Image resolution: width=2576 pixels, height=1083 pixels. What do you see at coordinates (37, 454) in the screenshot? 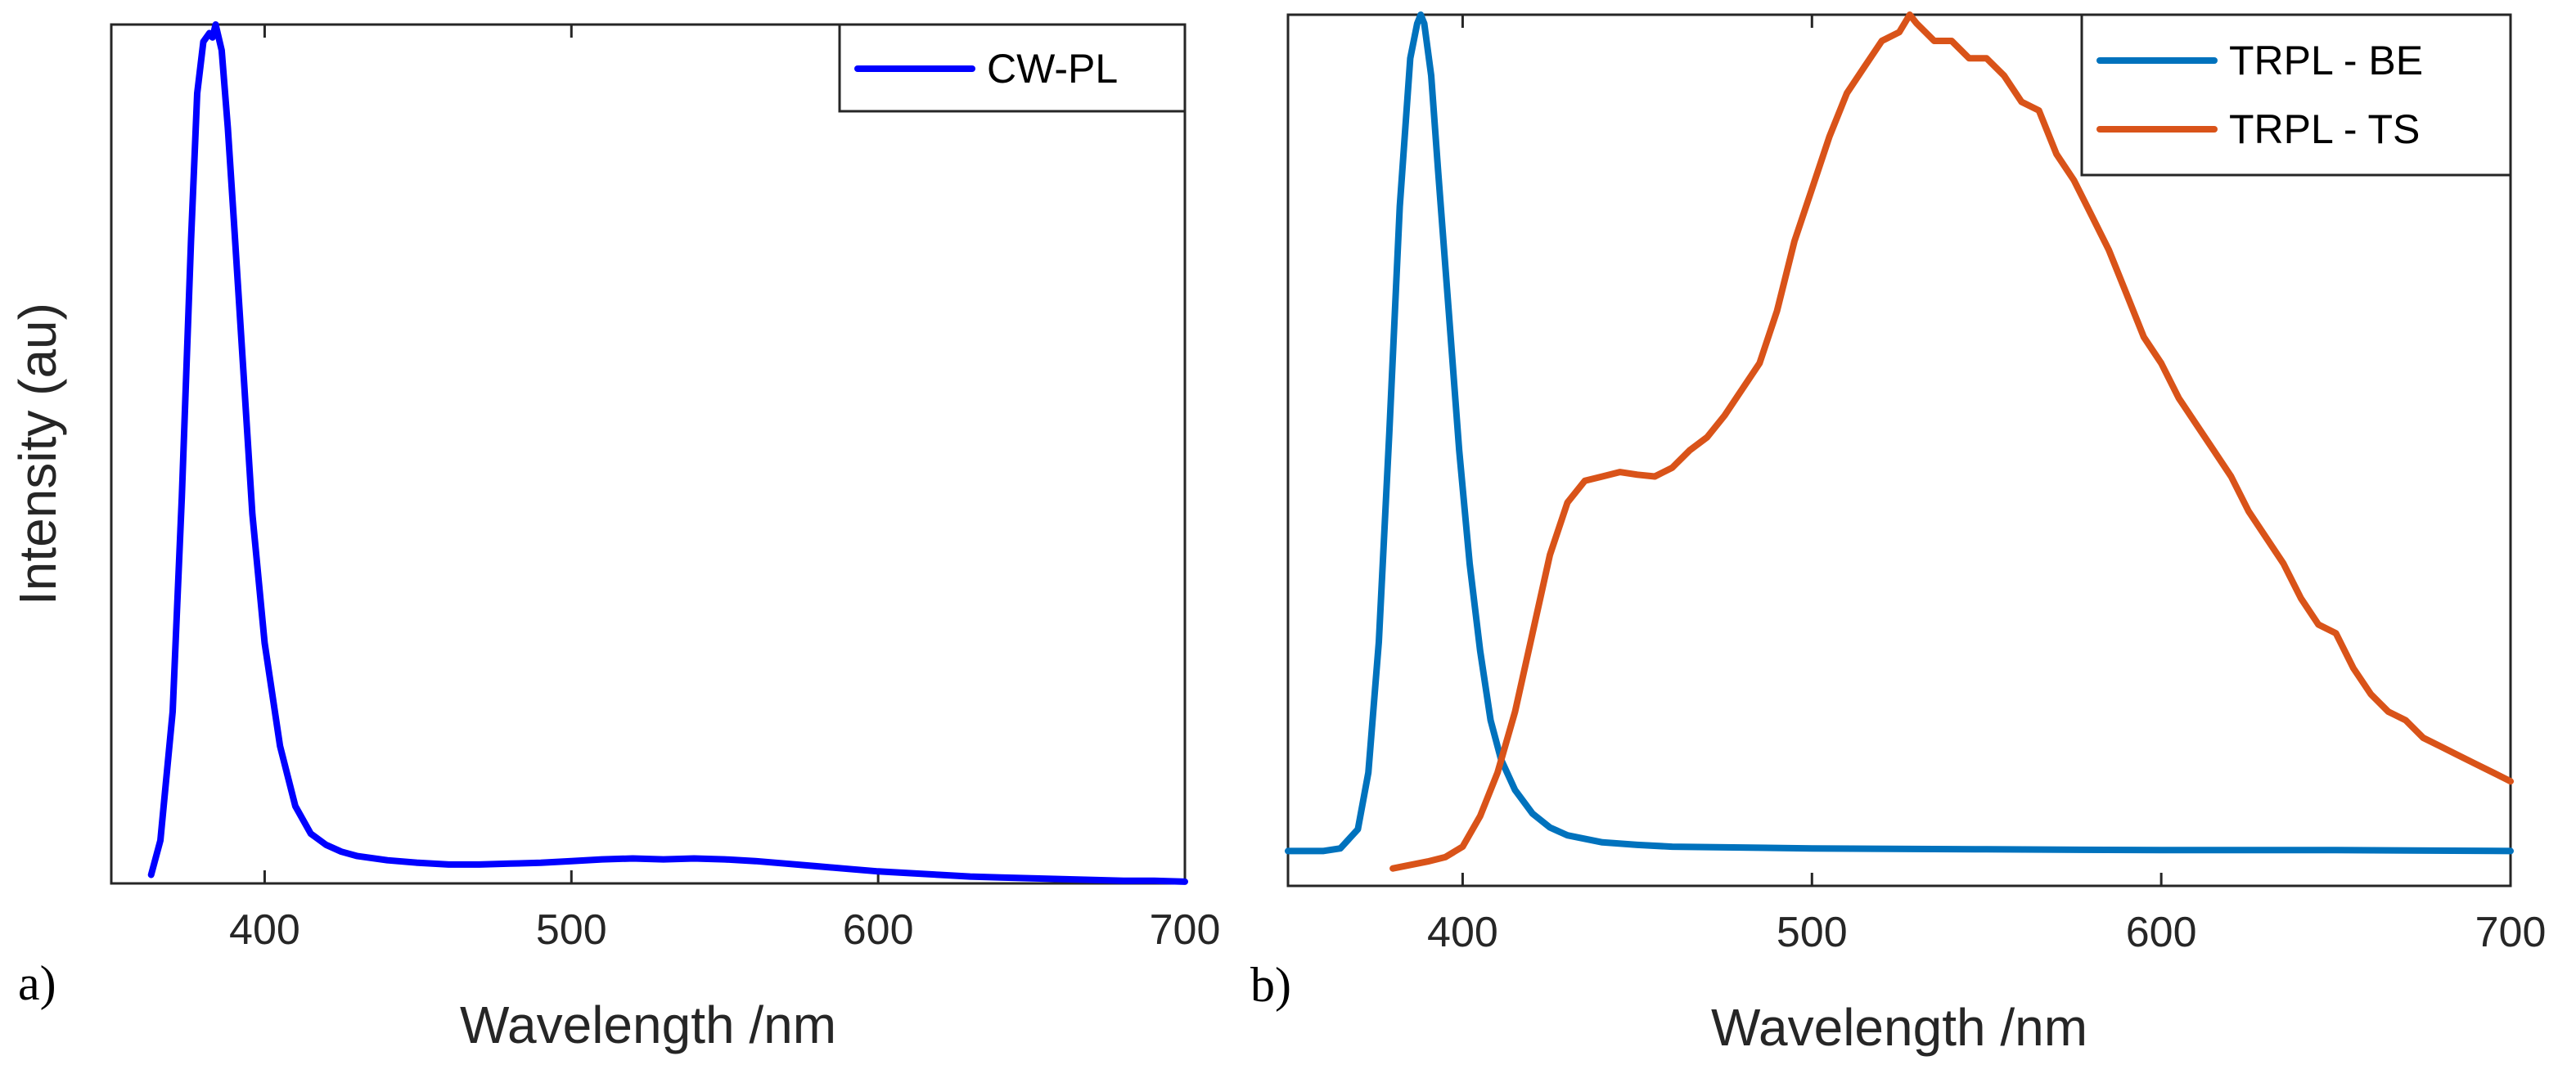
I see `panel-a-y-axis-title: Intensity (au)` at bounding box center [37, 454].